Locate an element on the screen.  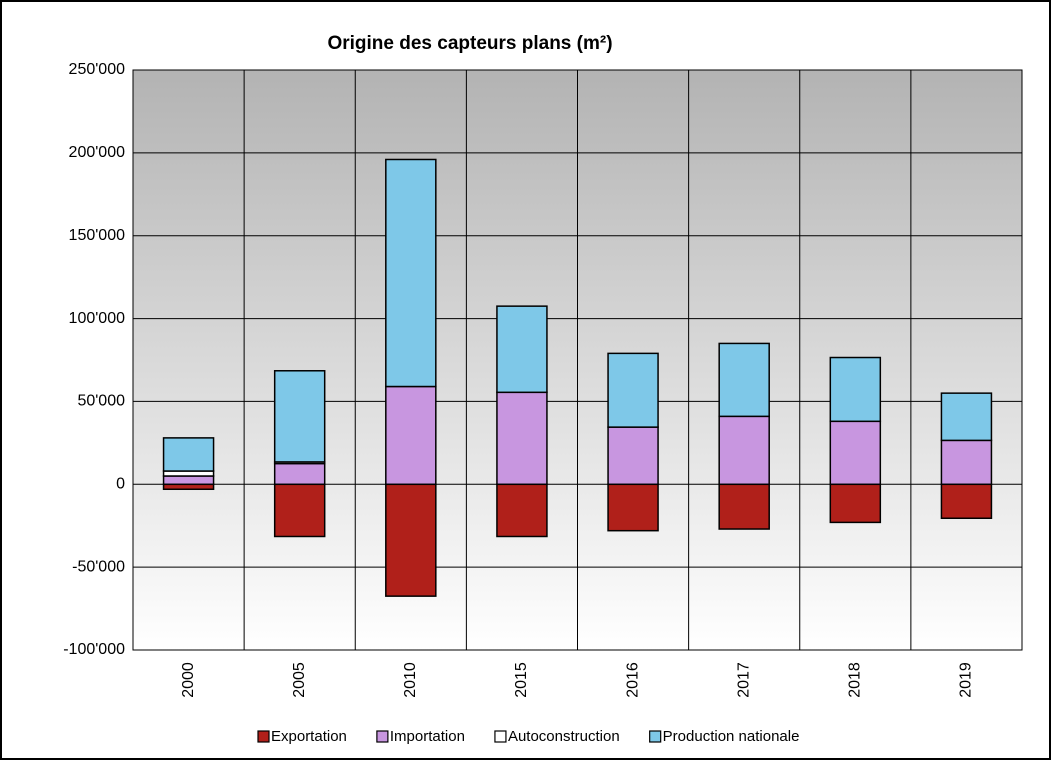
y-tick-label: 150'000 is located at coordinates (97, 235).